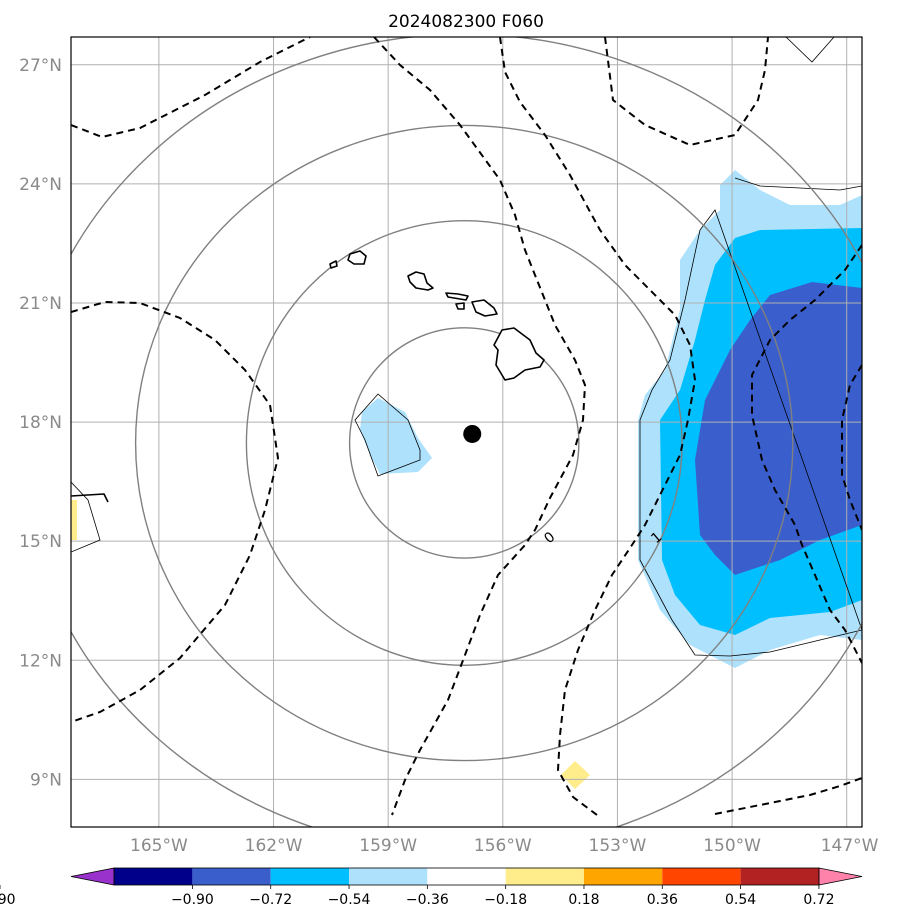 This screenshot has height=924, width=898. I want to click on colorbar-tick-label: 0.72, so click(818, 900).